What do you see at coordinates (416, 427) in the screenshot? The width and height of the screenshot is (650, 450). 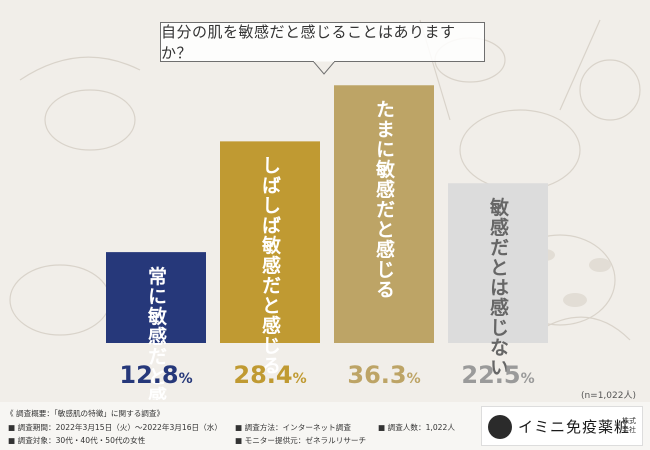 I see `overview-item-count: ■ 調査人数：1,022人` at bounding box center [416, 427].